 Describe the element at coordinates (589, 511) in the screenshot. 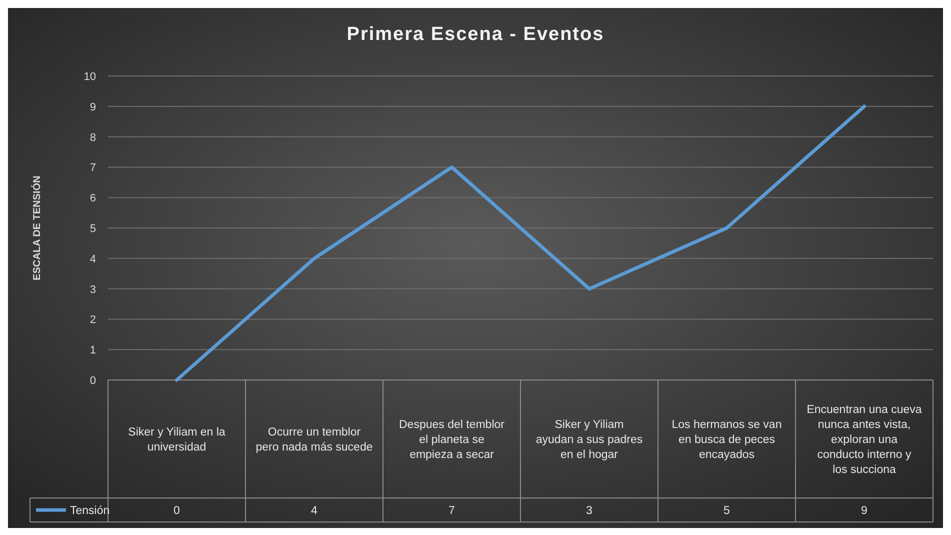

I see `data-label: 3` at that location.